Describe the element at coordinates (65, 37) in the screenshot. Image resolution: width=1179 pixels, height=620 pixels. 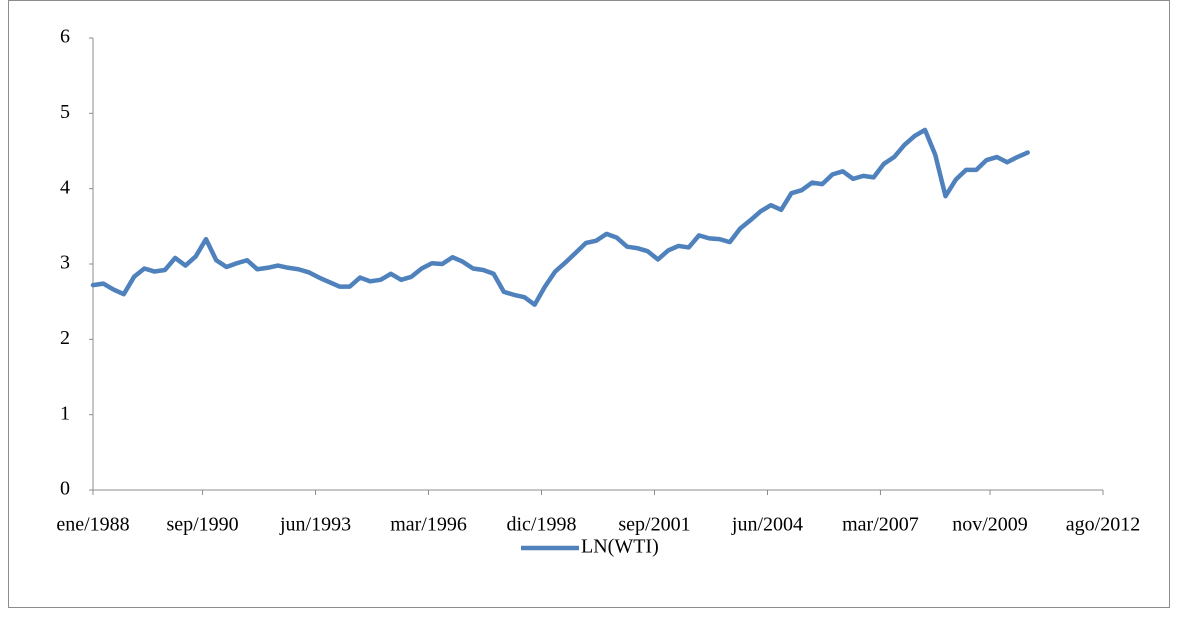
I see `y-tick-label: 6` at that location.